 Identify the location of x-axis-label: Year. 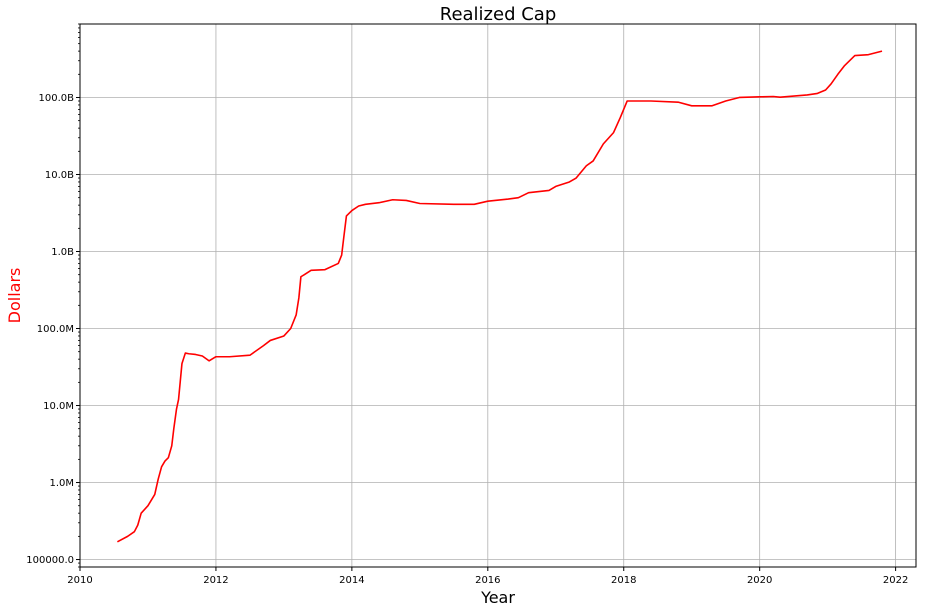
(497, 597).